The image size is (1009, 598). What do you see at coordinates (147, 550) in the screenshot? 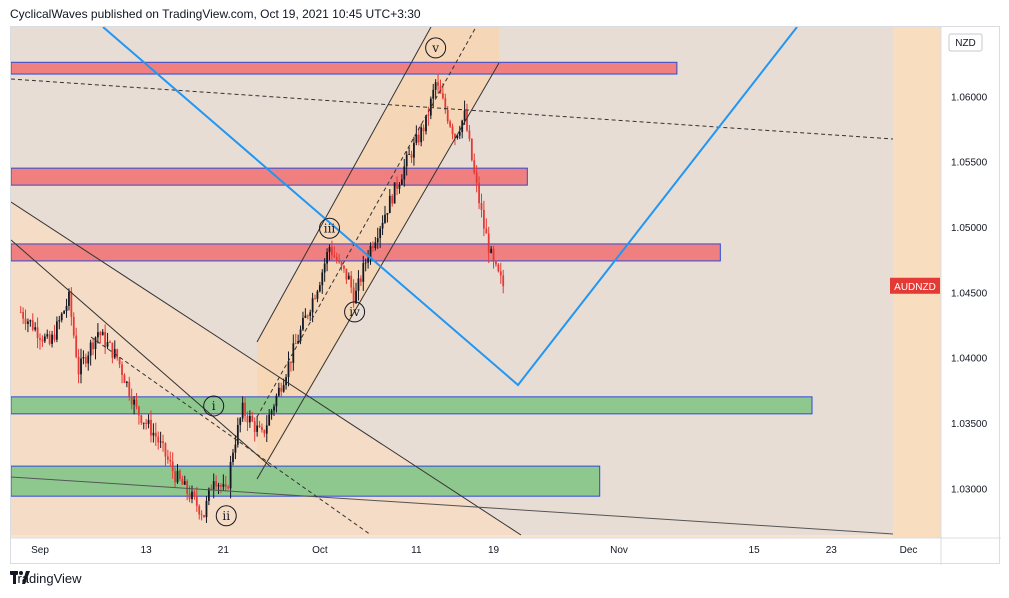
I see `time-tick-13: 13` at bounding box center [147, 550].